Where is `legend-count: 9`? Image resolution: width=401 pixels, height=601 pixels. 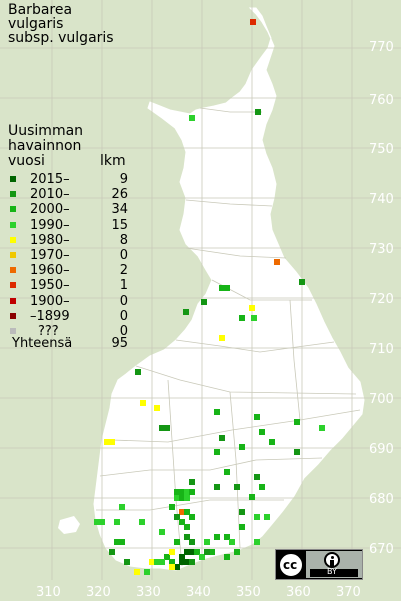 legend-count: 9 is located at coordinates (123, 179).